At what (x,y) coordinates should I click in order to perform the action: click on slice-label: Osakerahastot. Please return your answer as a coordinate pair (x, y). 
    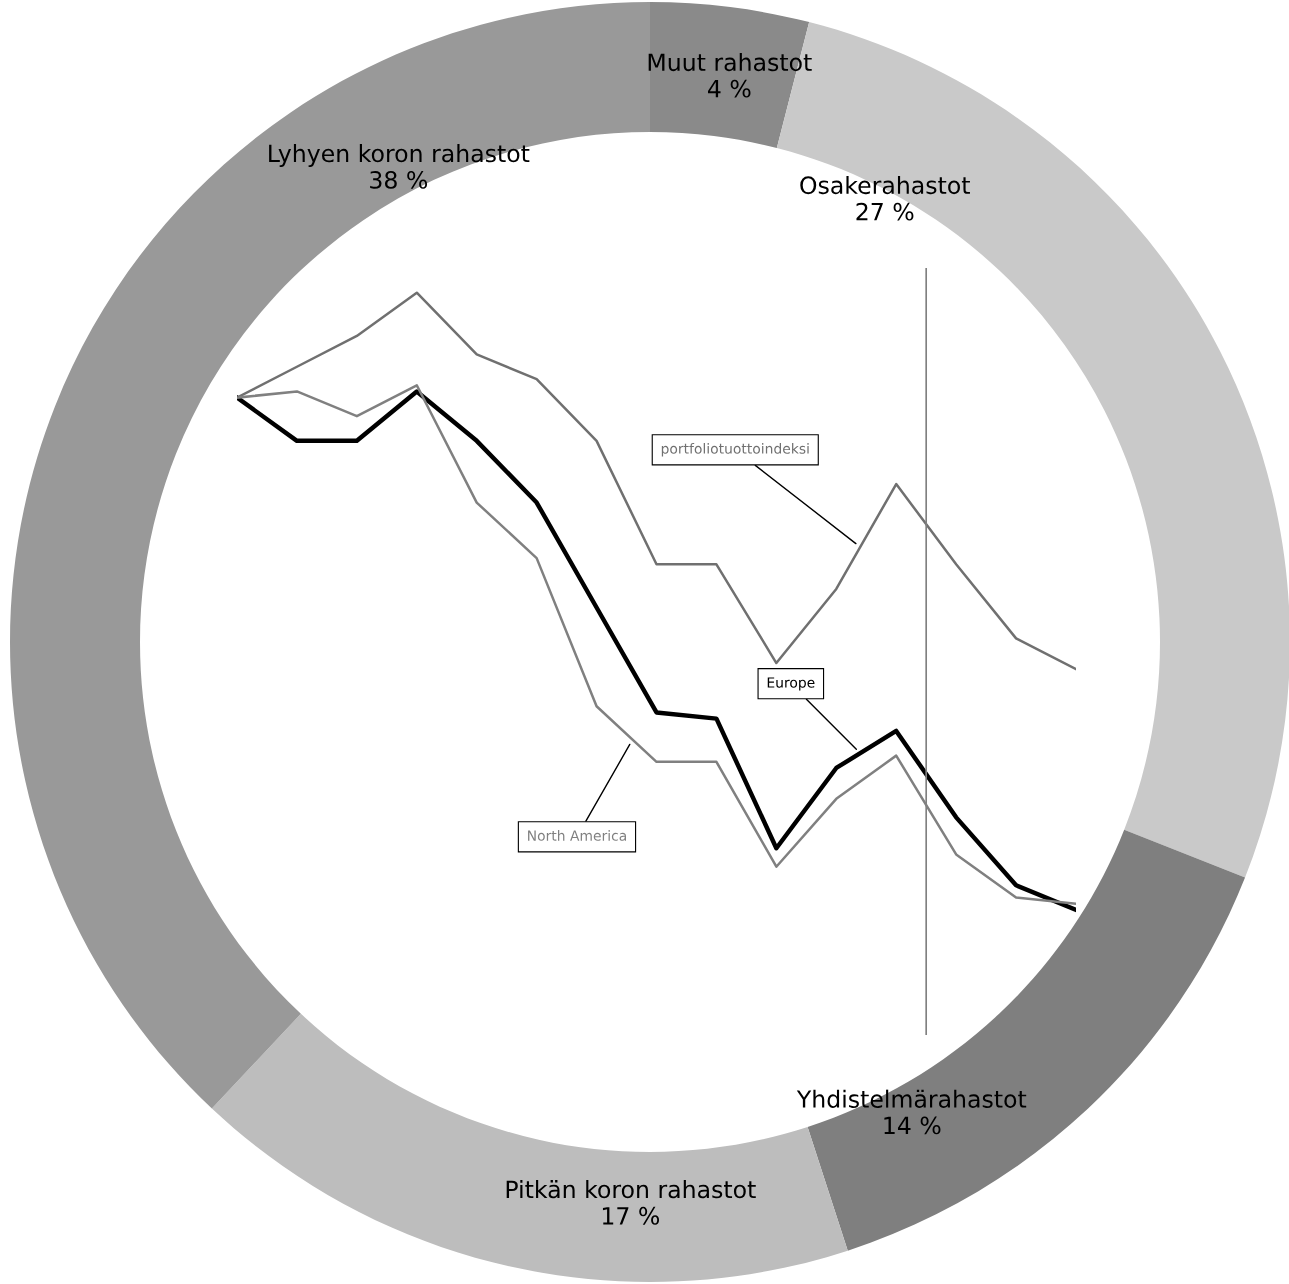
    Looking at the image, I should click on (885, 185).